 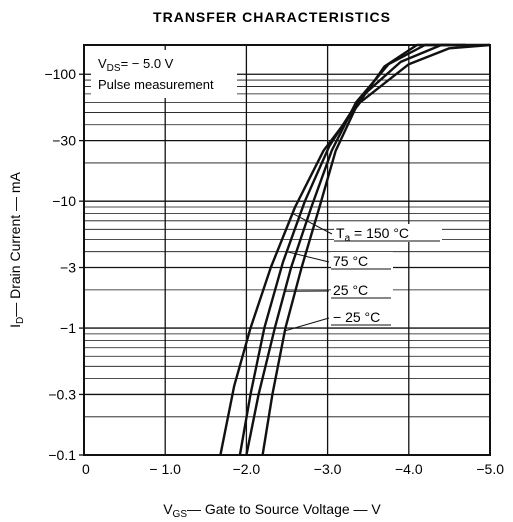 I want to click on x-tick-label-5: −5.0, so click(x=490, y=469).